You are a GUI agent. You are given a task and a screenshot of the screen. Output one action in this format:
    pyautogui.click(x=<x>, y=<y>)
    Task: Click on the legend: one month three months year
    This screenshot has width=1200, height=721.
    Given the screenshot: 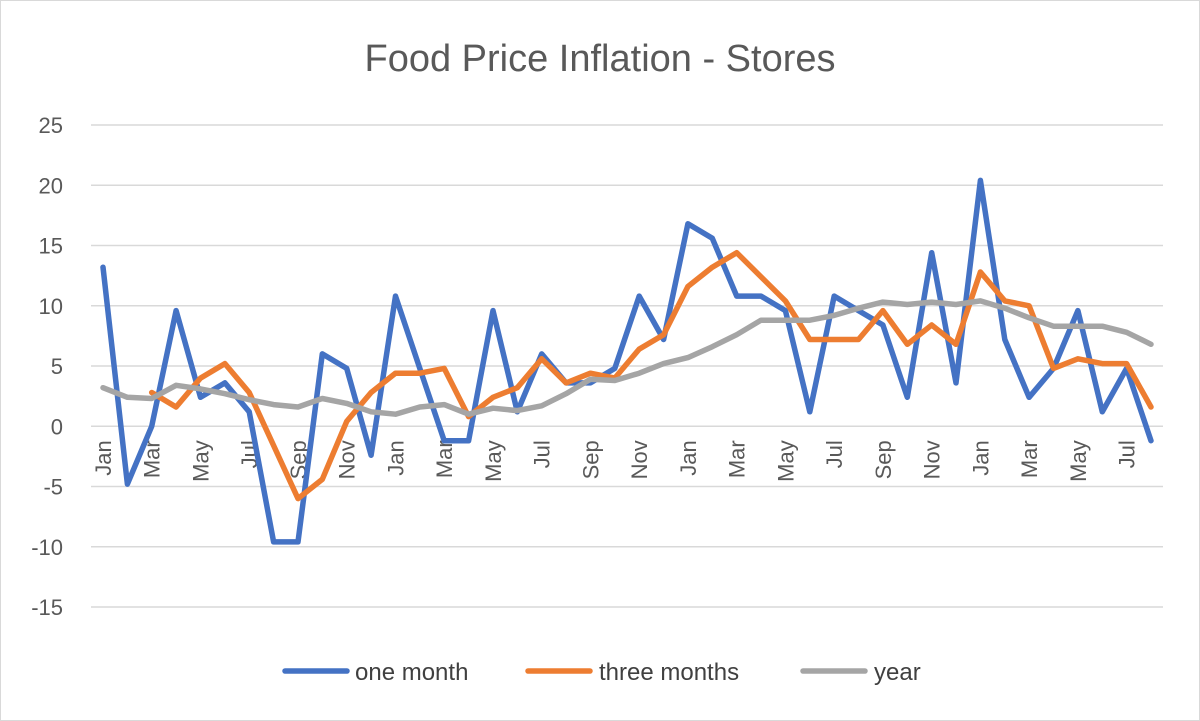 What is the action you would take?
    pyautogui.click(x=601, y=672)
    